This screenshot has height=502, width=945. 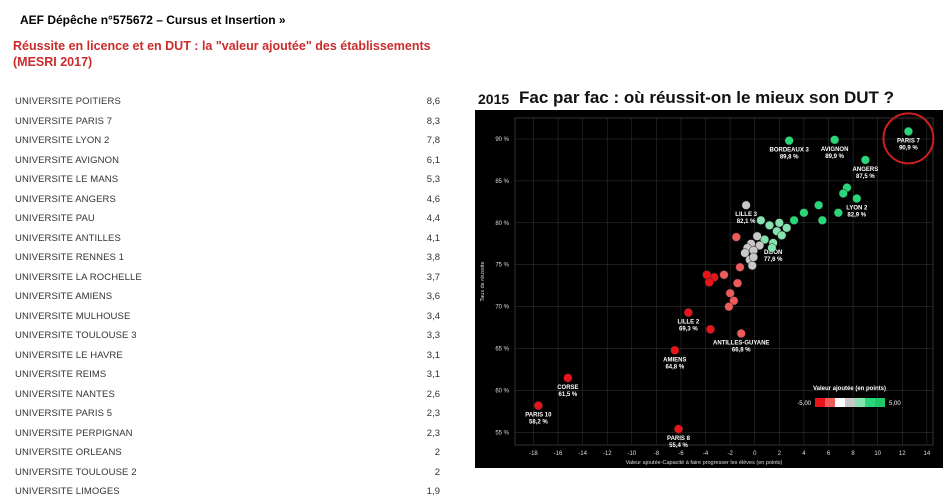 What do you see at coordinates (227, 434) in the screenshot?
I see `ranking-row: UNIVERSITE PERPIGNAN 2,3` at bounding box center [227, 434].